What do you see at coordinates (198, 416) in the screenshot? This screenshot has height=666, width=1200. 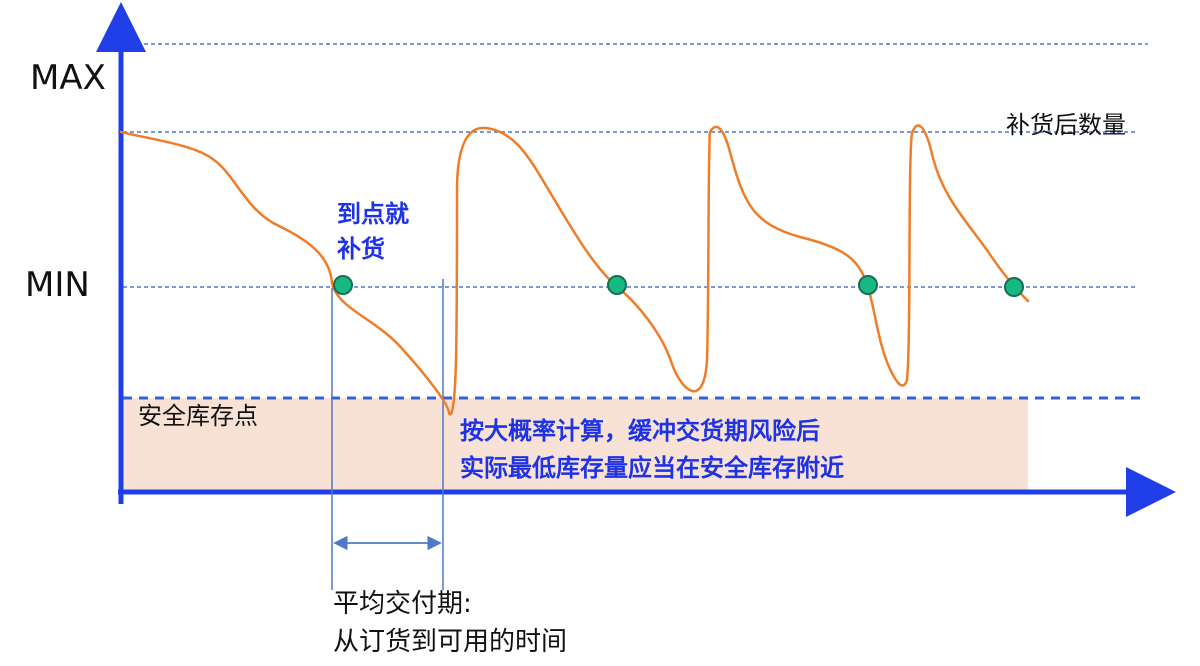 I see `safety-stock-point-label: 安全库存点` at bounding box center [198, 416].